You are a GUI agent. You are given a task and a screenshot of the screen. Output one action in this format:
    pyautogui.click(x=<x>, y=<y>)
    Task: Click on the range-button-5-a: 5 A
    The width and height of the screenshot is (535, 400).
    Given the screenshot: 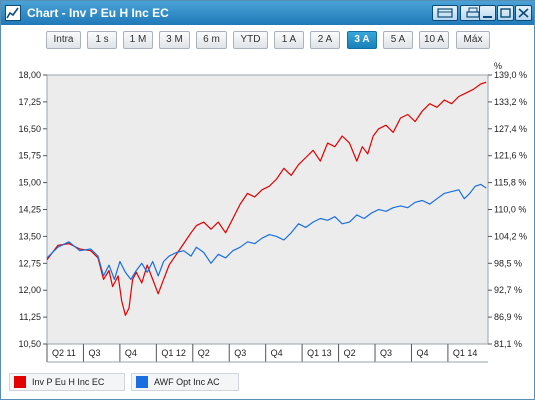 What is the action you would take?
    pyautogui.click(x=398, y=40)
    